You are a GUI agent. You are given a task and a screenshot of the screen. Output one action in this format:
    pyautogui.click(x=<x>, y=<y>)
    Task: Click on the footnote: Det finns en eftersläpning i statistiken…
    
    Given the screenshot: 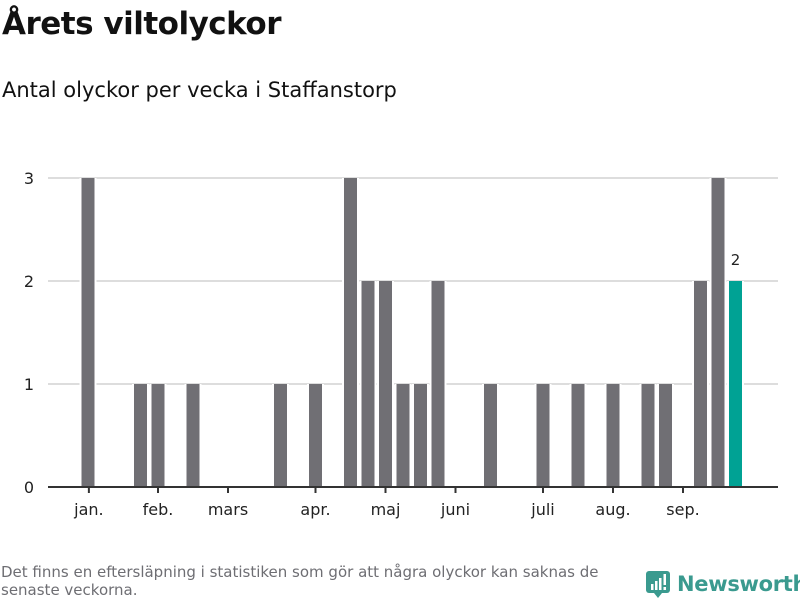 What is the action you would take?
    pyautogui.click(x=300, y=581)
    